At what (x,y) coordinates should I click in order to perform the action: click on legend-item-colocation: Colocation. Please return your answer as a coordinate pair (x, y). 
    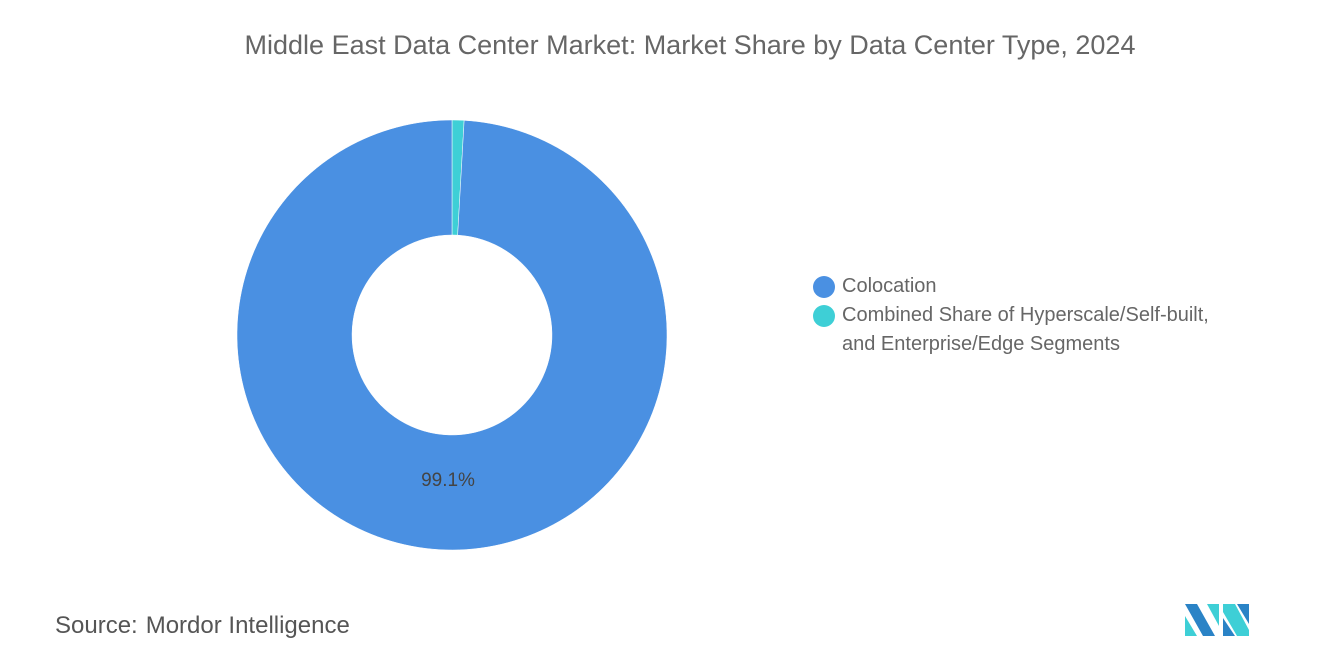
    Looking at the image, I should click on (1011, 286).